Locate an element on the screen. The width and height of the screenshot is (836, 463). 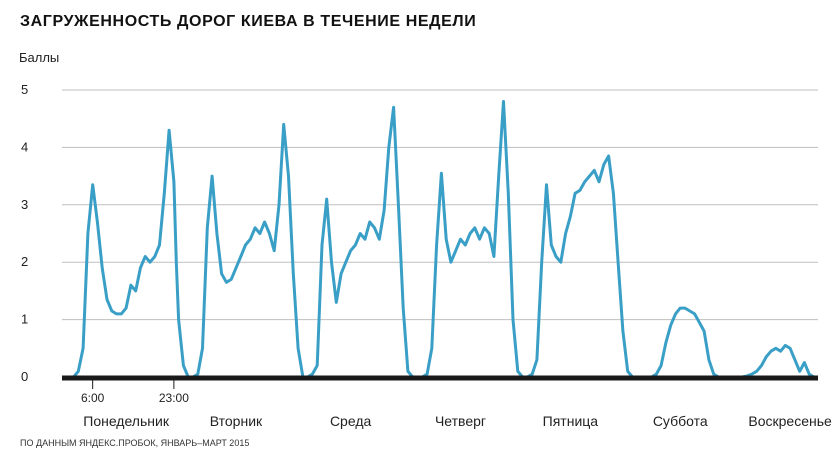
day-label-2: Среда is located at coordinates (351, 421).